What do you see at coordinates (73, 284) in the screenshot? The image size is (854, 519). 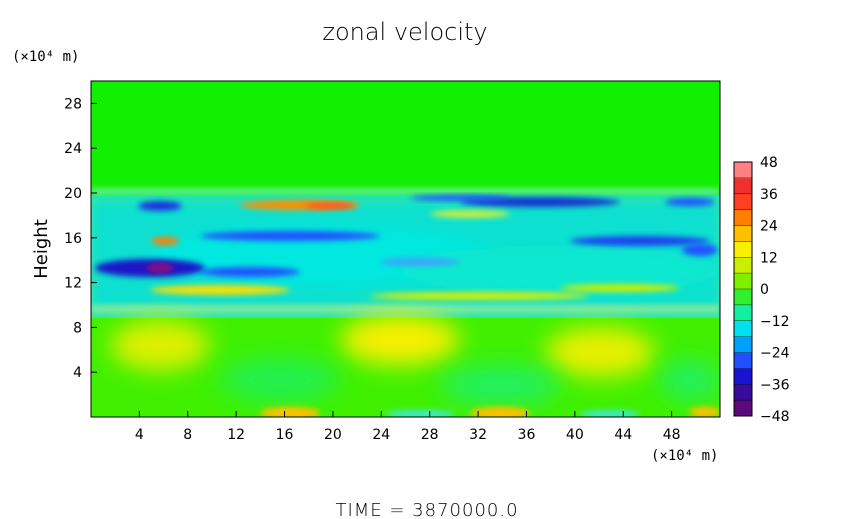 I see `y-tick-label: 12` at bounding box center [73, 284].